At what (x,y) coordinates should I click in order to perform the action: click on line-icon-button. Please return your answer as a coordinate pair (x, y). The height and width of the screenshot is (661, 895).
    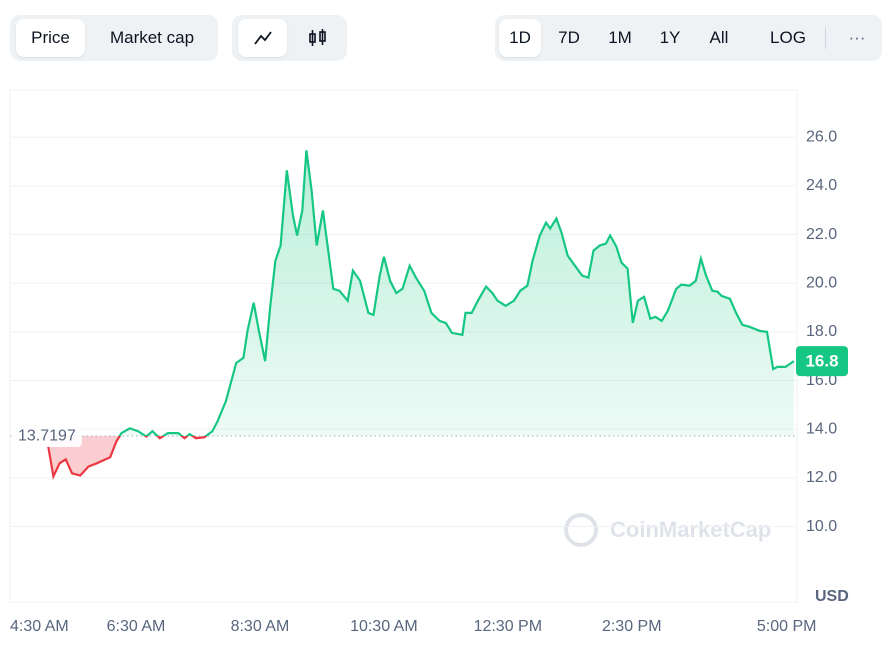
    Looking at the image, I should click on (262, 38).